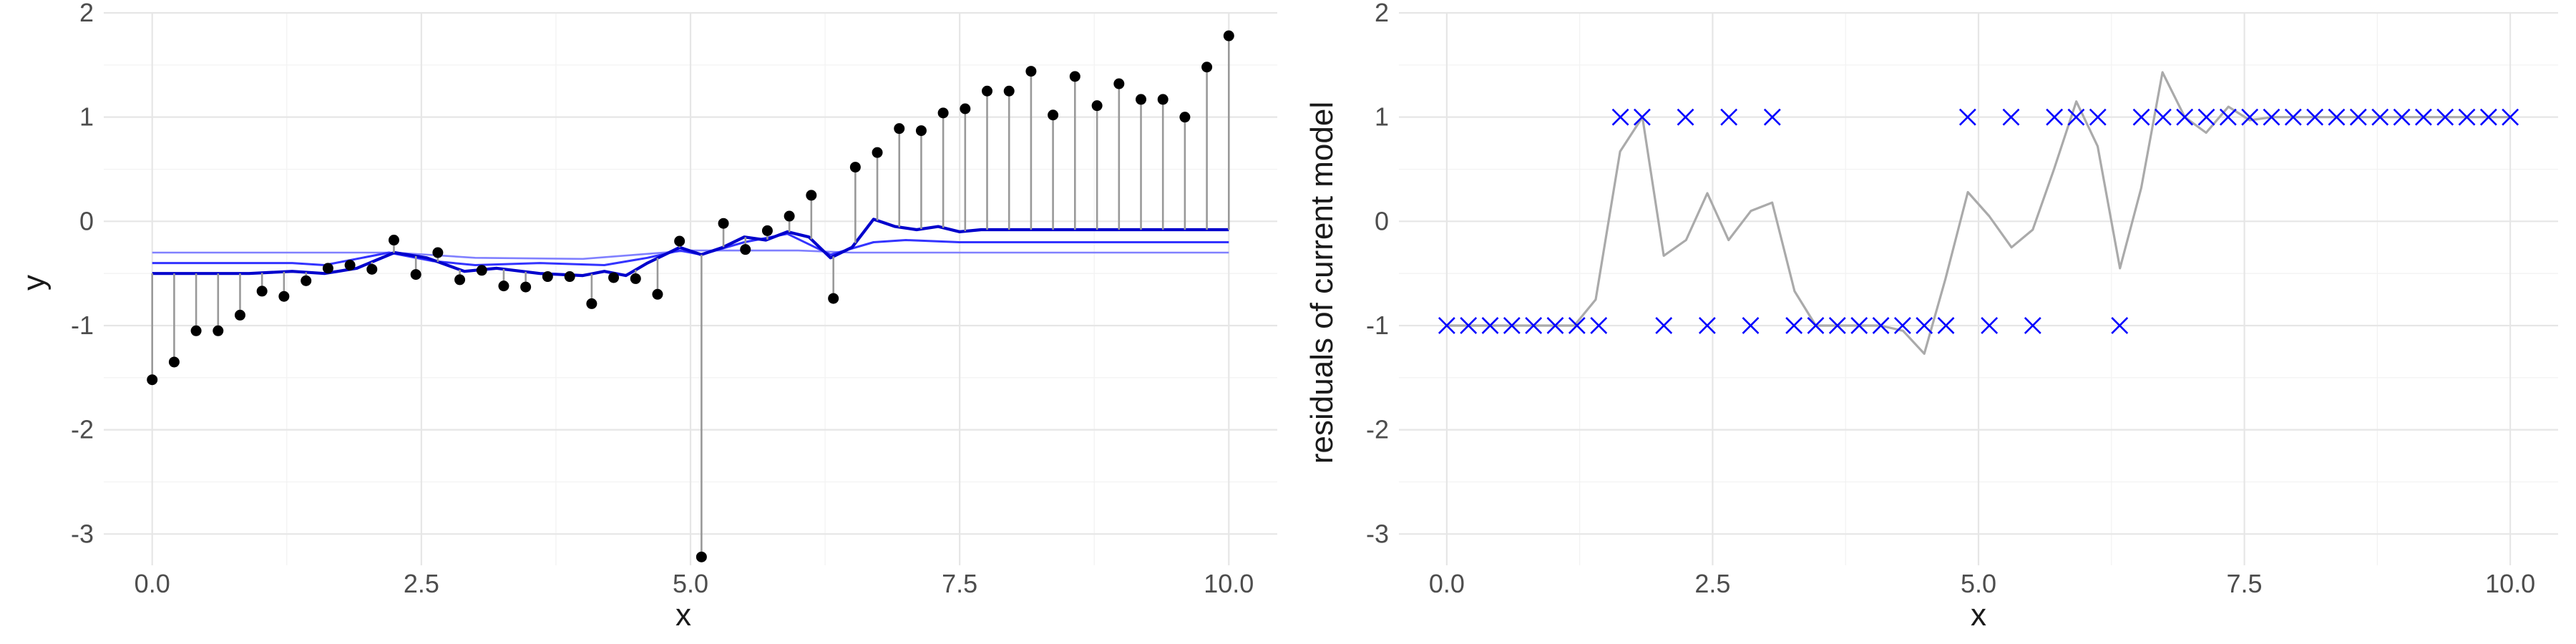  I want to click on x-tick-label: 7.5, so click(959, 583).